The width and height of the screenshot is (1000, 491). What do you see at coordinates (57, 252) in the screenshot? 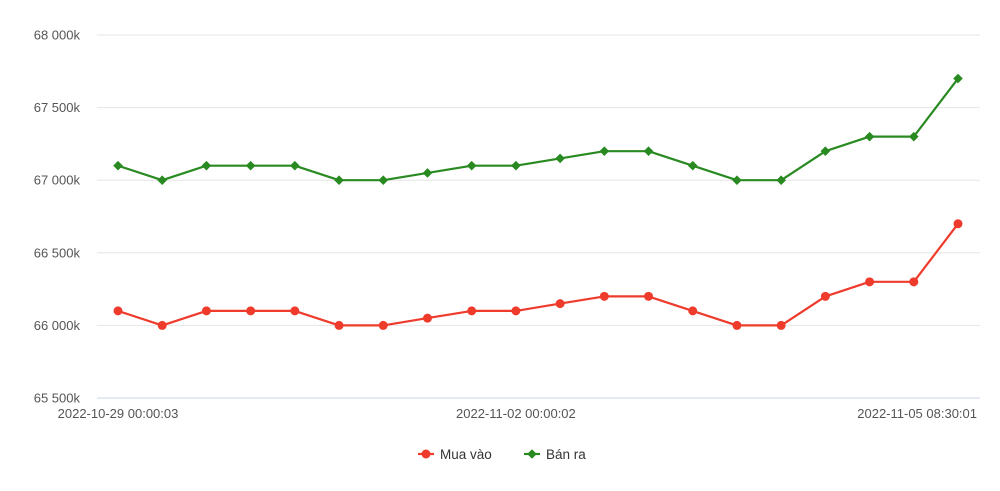
I see `y-tick-label: 66 500k` at bounding box center [57, 252].